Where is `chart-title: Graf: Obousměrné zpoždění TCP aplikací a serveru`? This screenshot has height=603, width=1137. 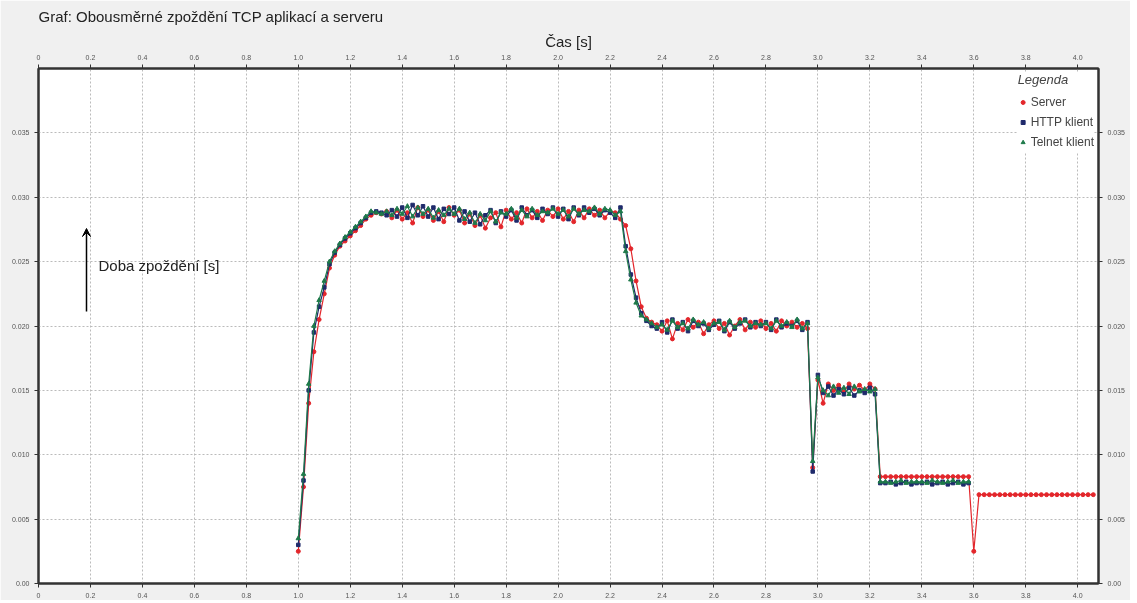 chart-title: Graf: Obousměrné zpoždění TCP aplikací a serveru is located at coordinates (211, 16).